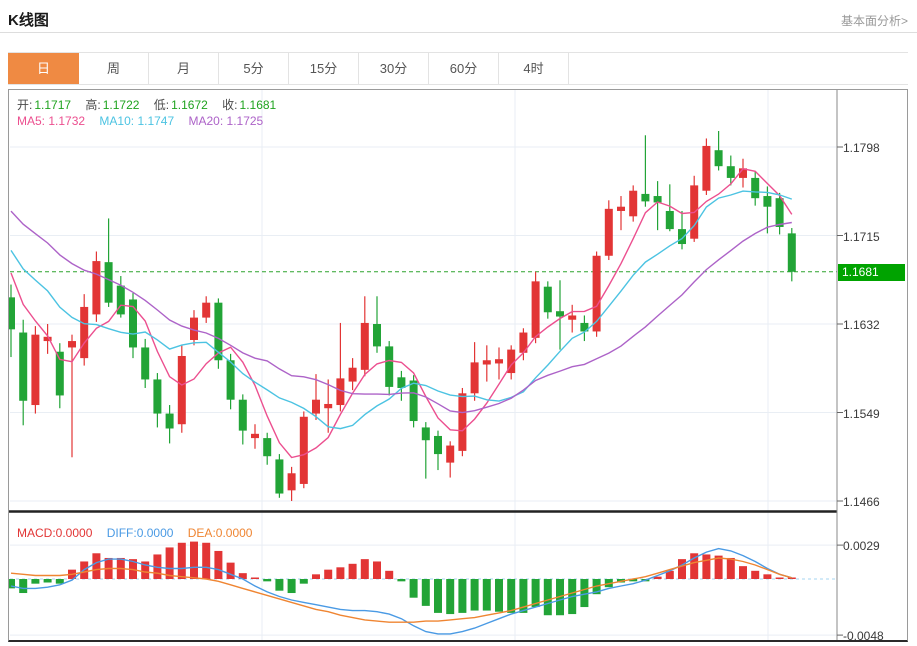 The image size is (917, 646). I want to click on ma5-label: MA5:, so click(31, 121).